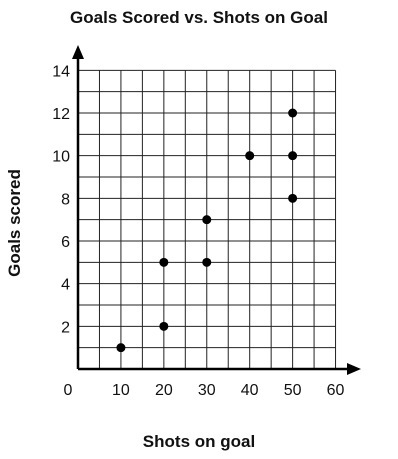  I want to click on x-tick-labels: 0 10 20 30 40 50 60, so click(204, 390).